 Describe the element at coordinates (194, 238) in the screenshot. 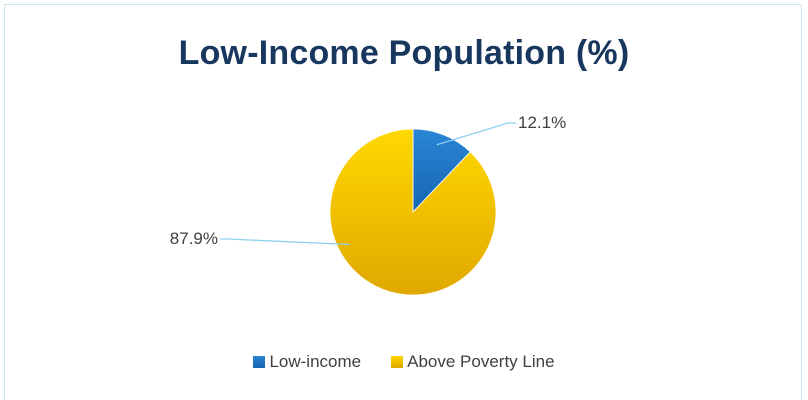

I see `data-label-above-poverty-line: 87.9%` at that location.